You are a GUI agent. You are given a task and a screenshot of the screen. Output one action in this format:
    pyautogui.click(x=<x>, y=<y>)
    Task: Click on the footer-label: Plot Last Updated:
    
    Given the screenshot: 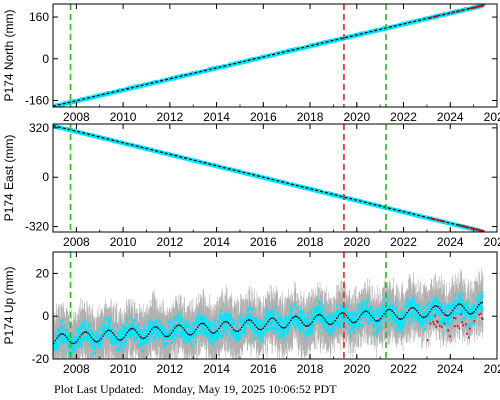 What is the action you would take?
    pyautogui.click(x=99, y=389)
    